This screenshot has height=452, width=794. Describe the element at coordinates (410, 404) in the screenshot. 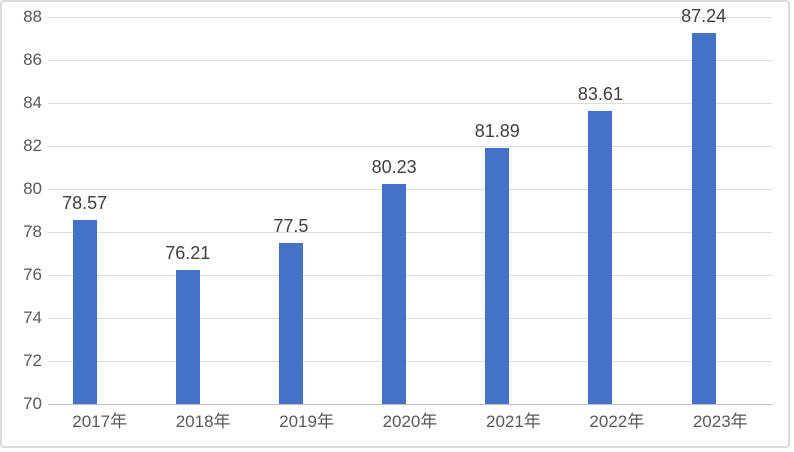

I see `x-axis-line` at that location.